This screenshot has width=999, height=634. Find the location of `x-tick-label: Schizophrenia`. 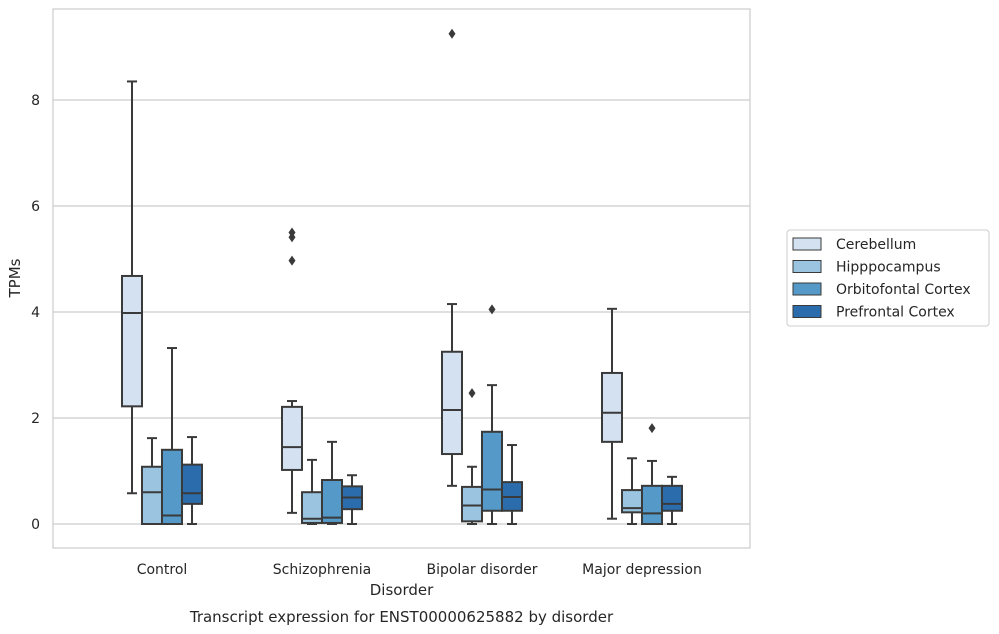

x-tick-label: Schizophrenia is located at coordinates (322, 570).